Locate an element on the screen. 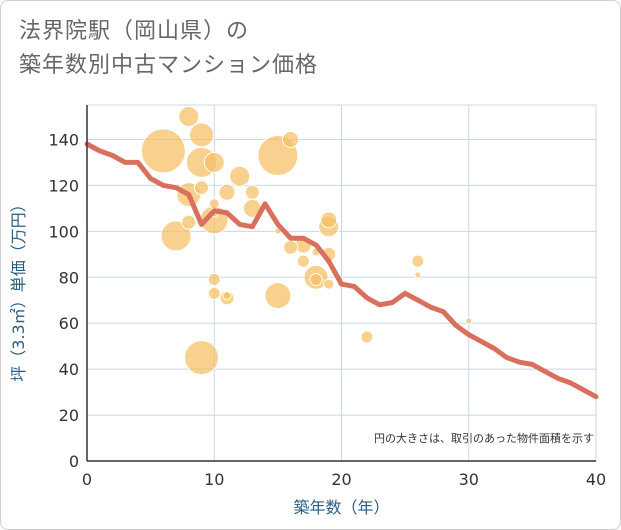 This screenshot has height=530, width=621. x-tick-label: 0 is located at coordinates (87, 479).